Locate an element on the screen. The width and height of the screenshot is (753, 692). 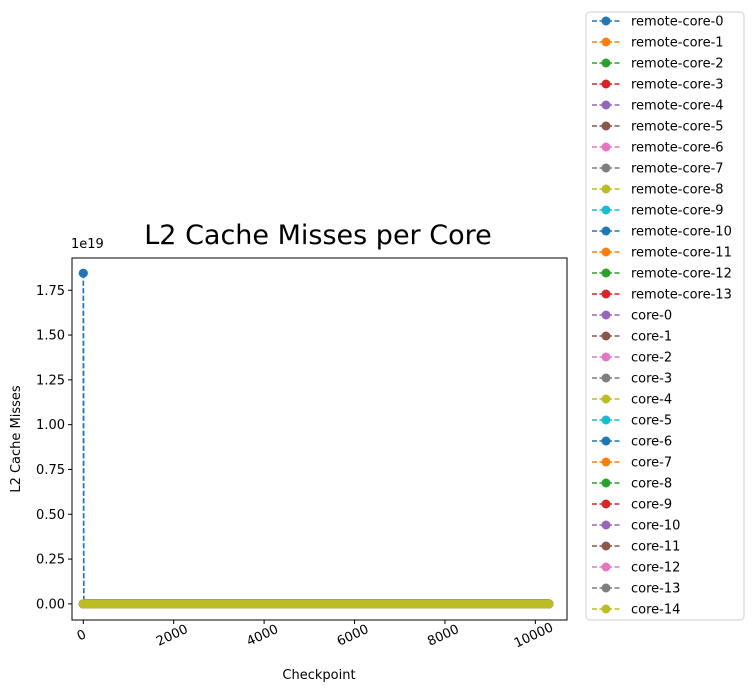
legend-item-core-14: core-14 is located at coordinates (636, 610).